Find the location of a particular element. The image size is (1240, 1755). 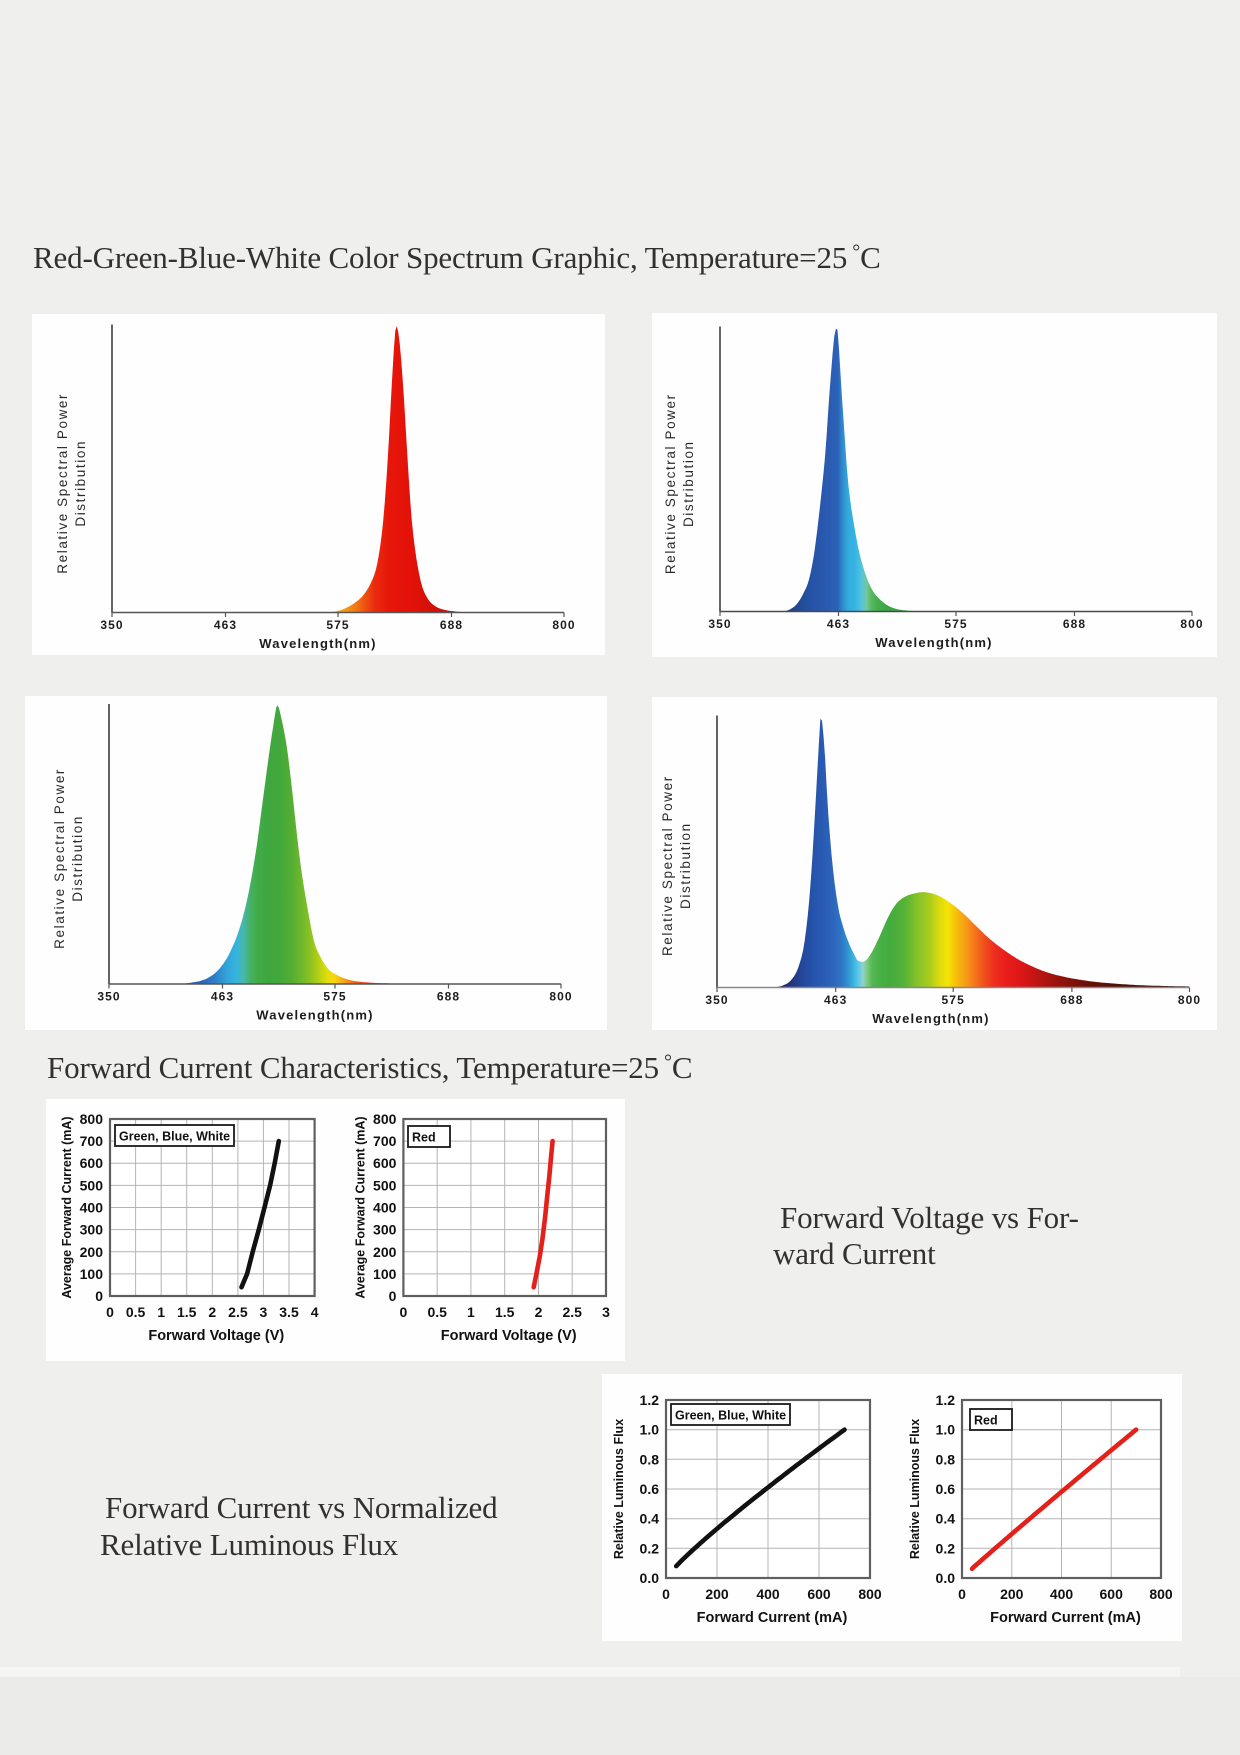

svg-text: 3.5 is located at coordinates (289, 1312).